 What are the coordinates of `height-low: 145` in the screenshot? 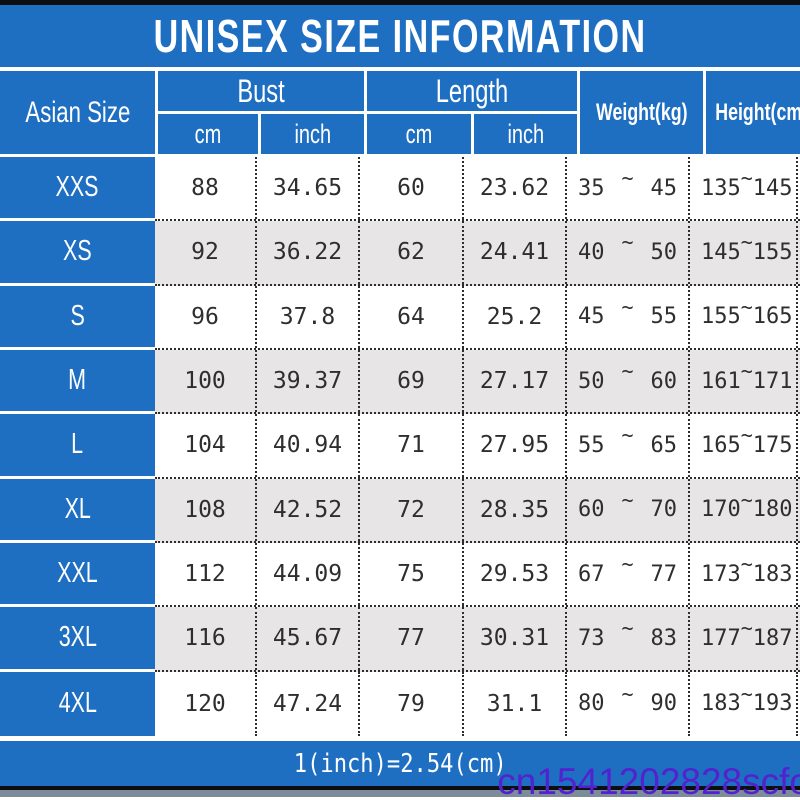 It's located at (721, 252).